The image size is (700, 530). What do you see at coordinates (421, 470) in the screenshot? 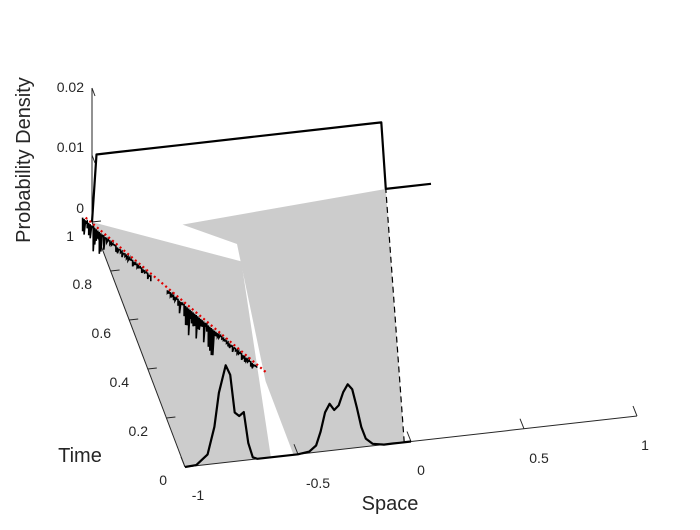
I see `x-tick-label-2: 0` at bounding box center [421, 470].